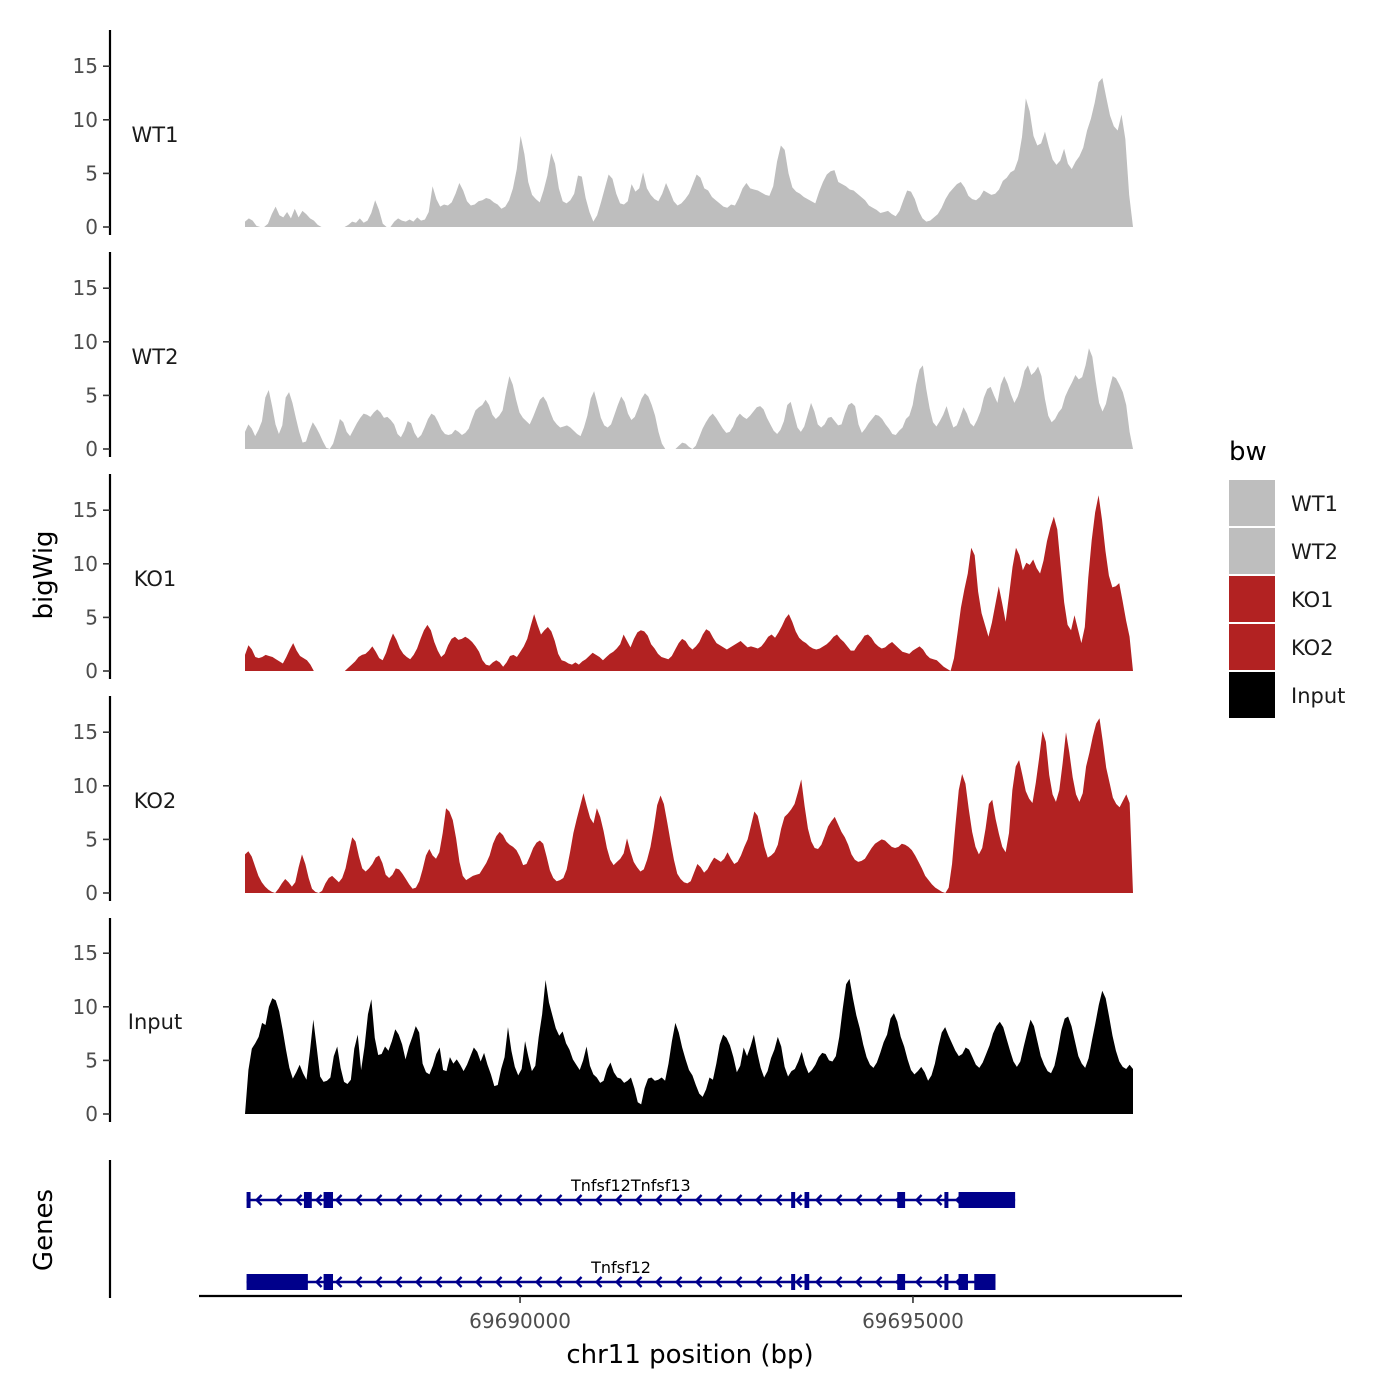  Describe the element at coordinates (1248, 452) in the screenshot. I see `legend-title: bw` at that location.